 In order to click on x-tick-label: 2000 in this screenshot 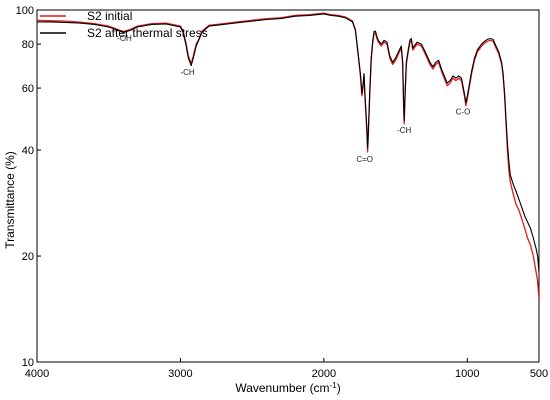, I will do `click(324, 374)`.